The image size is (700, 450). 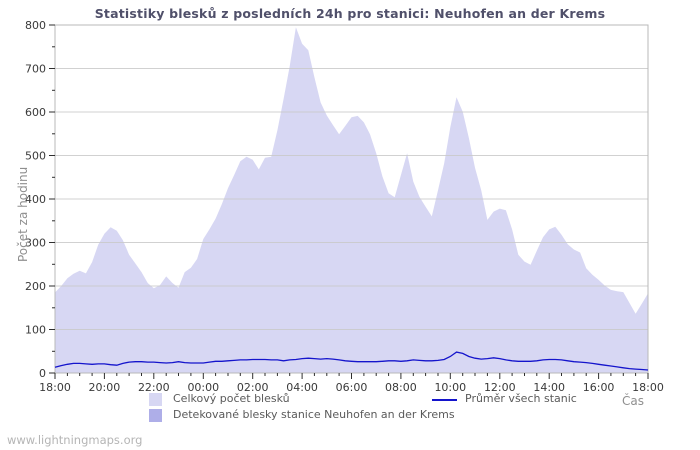 What do you see at coordinates (35, 199) in the screenshot?
I see `y-tick-label: 400` at bounding box center [35, 199].